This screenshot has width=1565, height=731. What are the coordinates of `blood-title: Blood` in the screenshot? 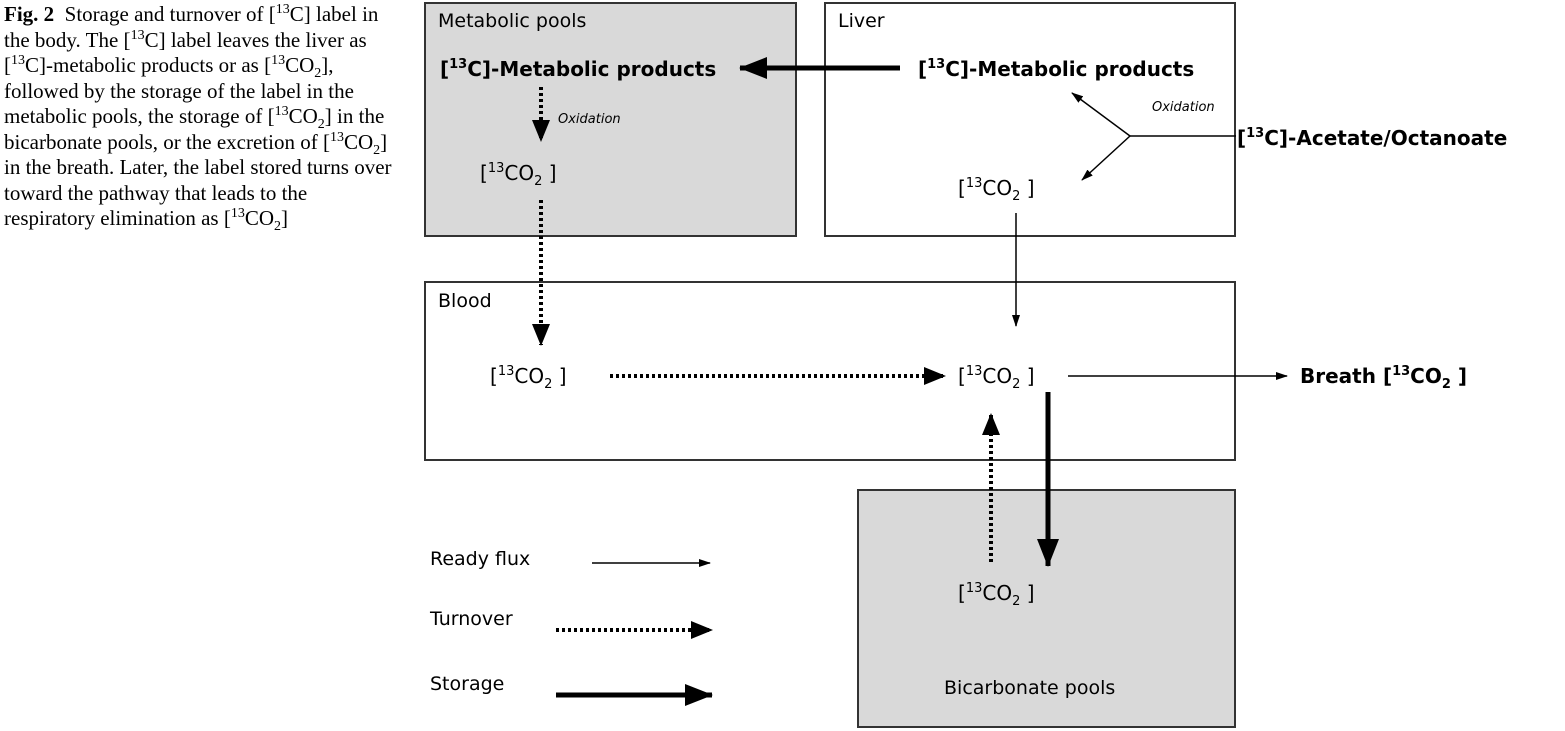 It's located at (465, 301).